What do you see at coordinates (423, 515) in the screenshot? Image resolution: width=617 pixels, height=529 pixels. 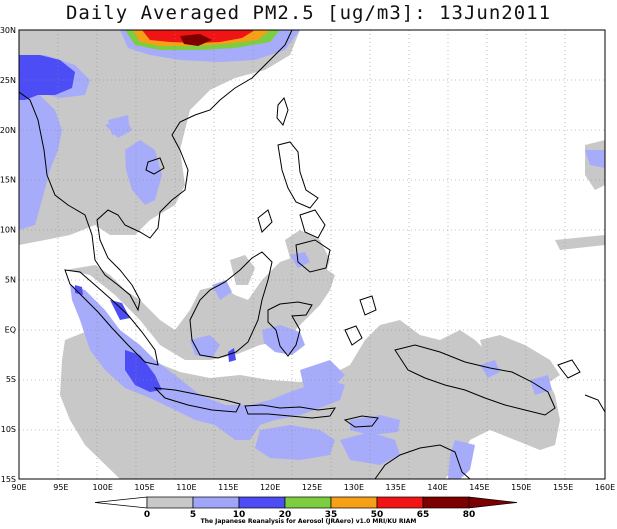 I see `colorbar-label: 65` at bounding box center [423, 515].